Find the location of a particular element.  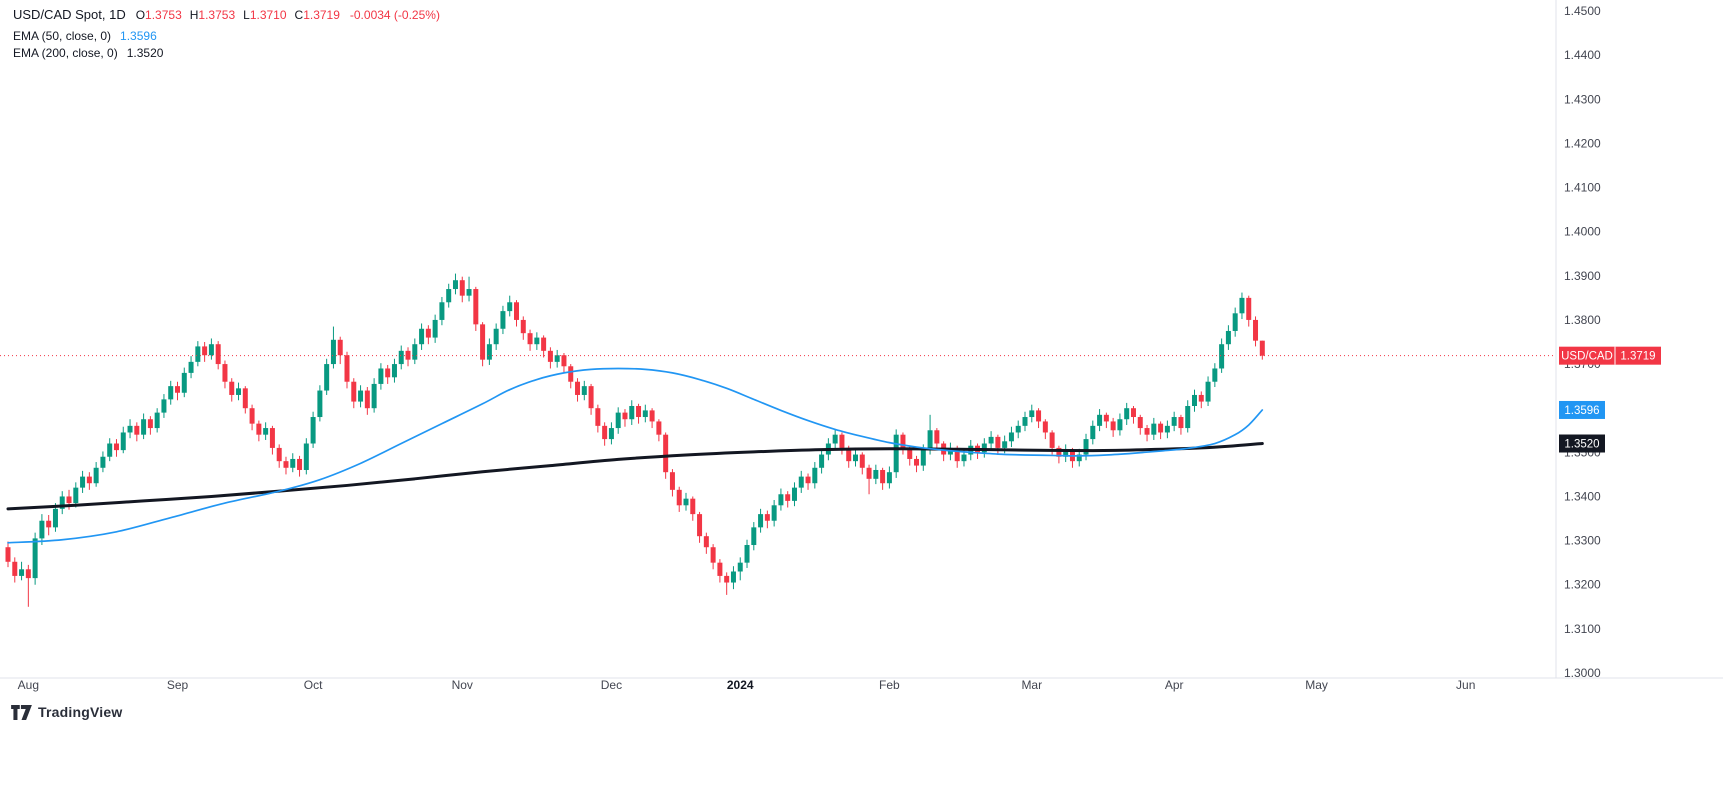

ema50-badge: 1.3596 is located at coordinates (1582, 409).